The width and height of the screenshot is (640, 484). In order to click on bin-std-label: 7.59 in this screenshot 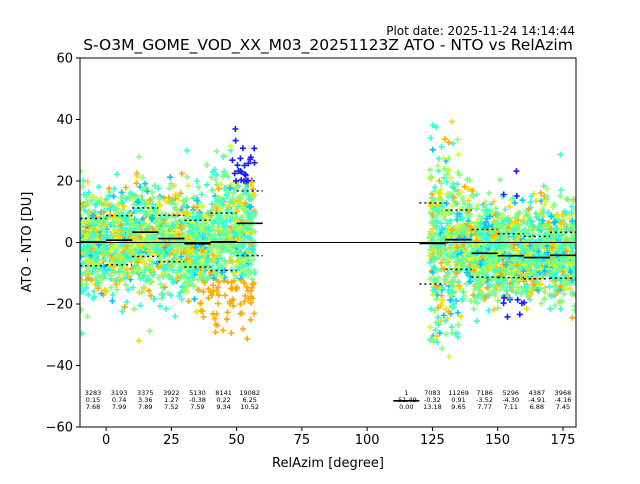, I will do `click(197, 407)`.